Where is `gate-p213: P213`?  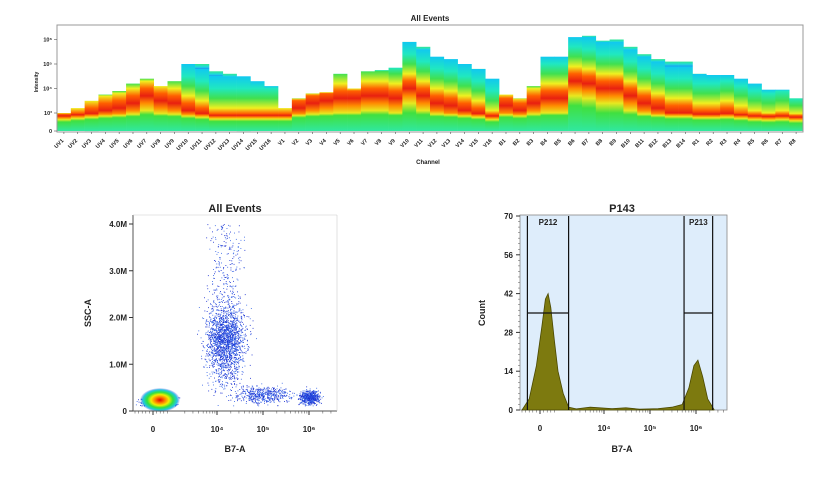 gate-p213: P213 is located at coordinates (698, 313).